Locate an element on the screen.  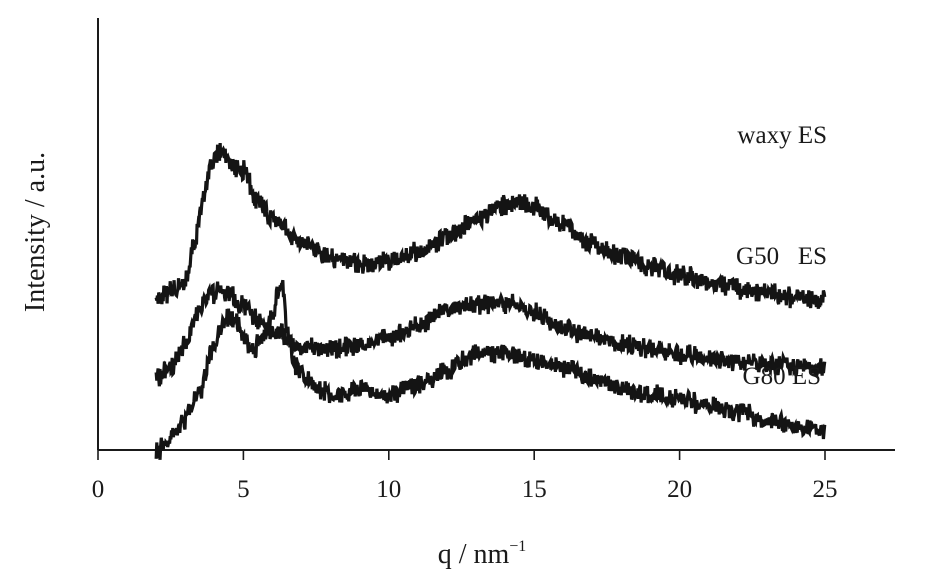
x-tick-label: 20 is located at coordinates (679, 489).